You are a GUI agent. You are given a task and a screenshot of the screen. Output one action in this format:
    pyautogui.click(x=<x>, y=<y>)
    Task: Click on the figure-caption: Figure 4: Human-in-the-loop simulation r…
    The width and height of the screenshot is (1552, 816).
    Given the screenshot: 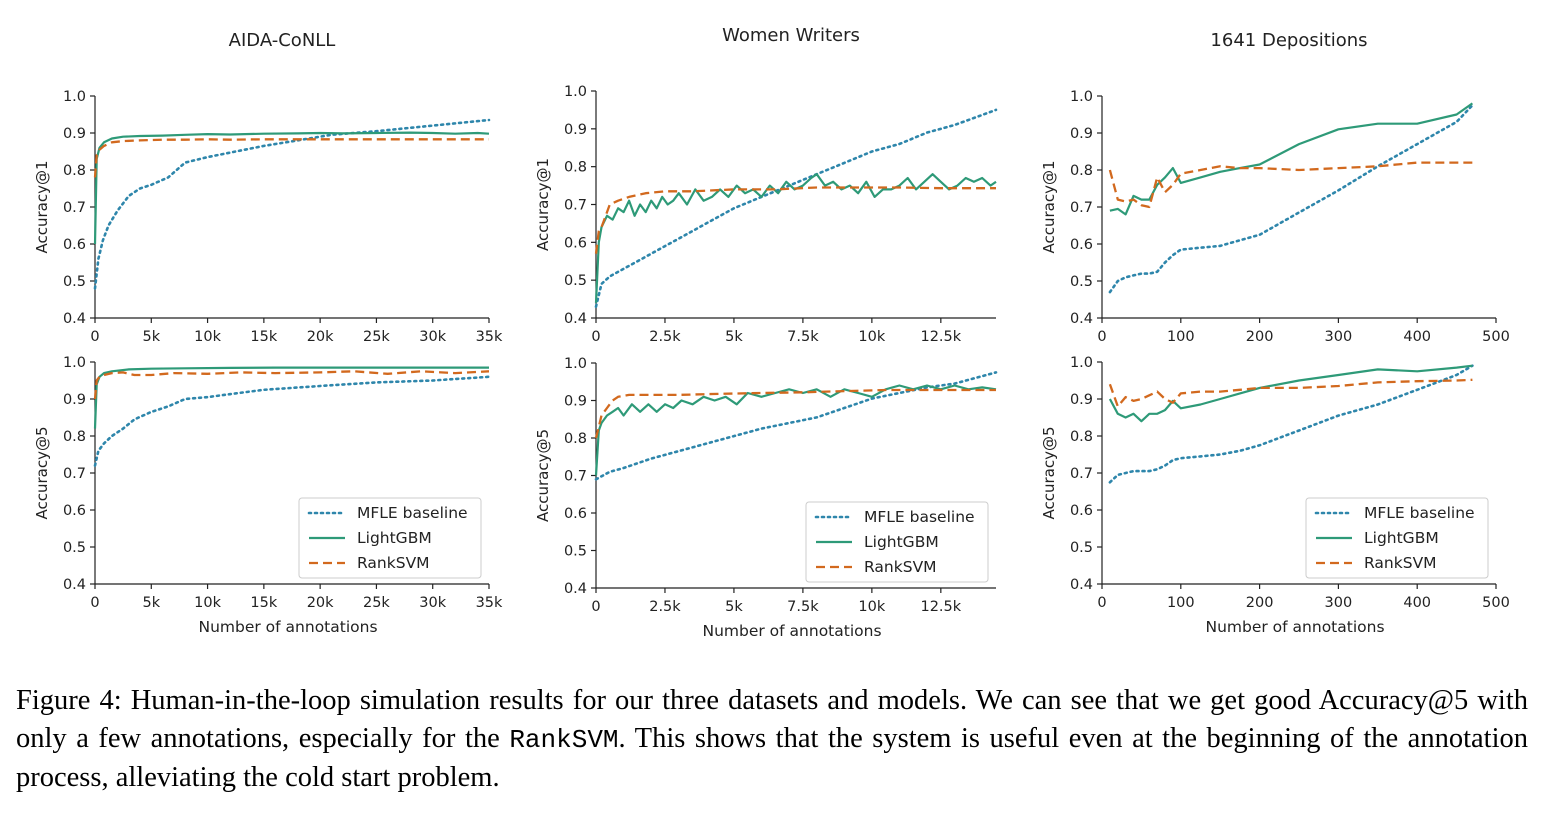 What is the action you would take?
    pyautogui.click(x=772, y=739)
    